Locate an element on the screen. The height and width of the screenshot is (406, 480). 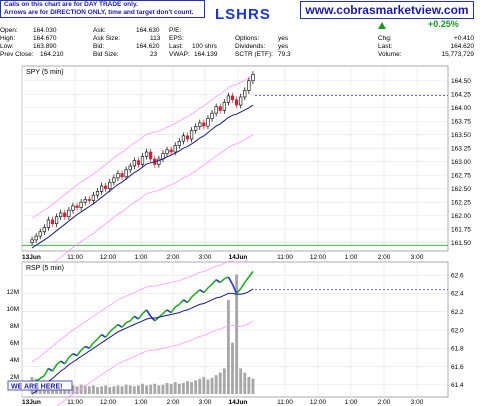
vwap-value: 164.139 is located at coordinates (206, 54).